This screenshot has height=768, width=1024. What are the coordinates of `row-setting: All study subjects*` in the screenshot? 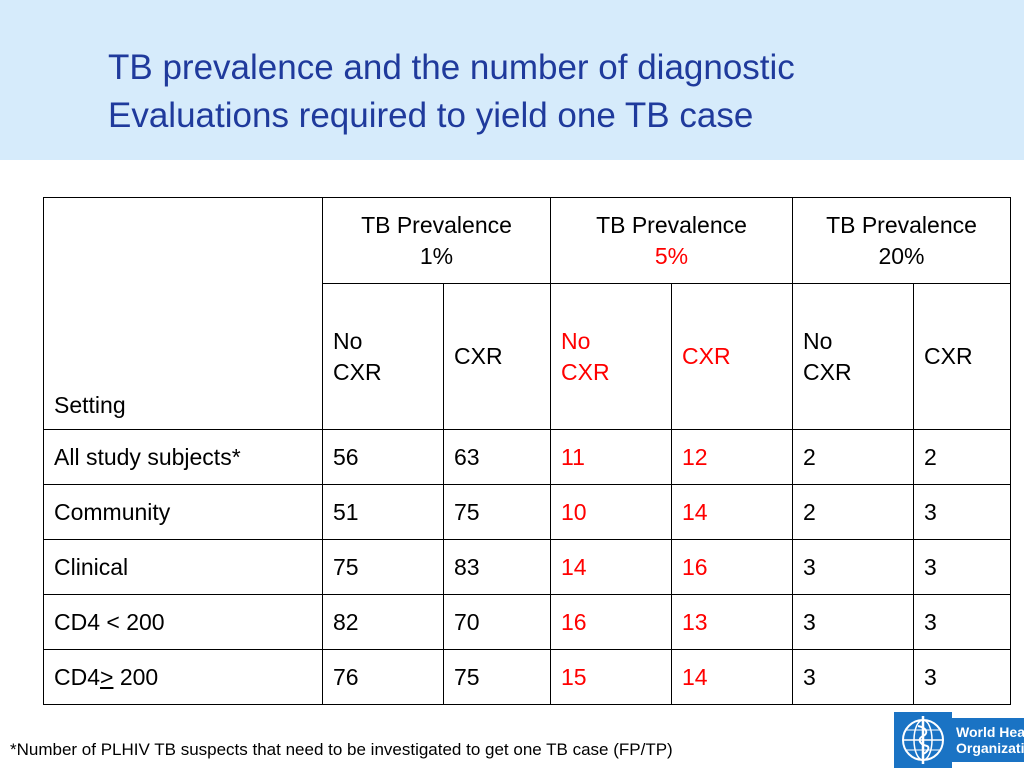 It's located at (183, 457).